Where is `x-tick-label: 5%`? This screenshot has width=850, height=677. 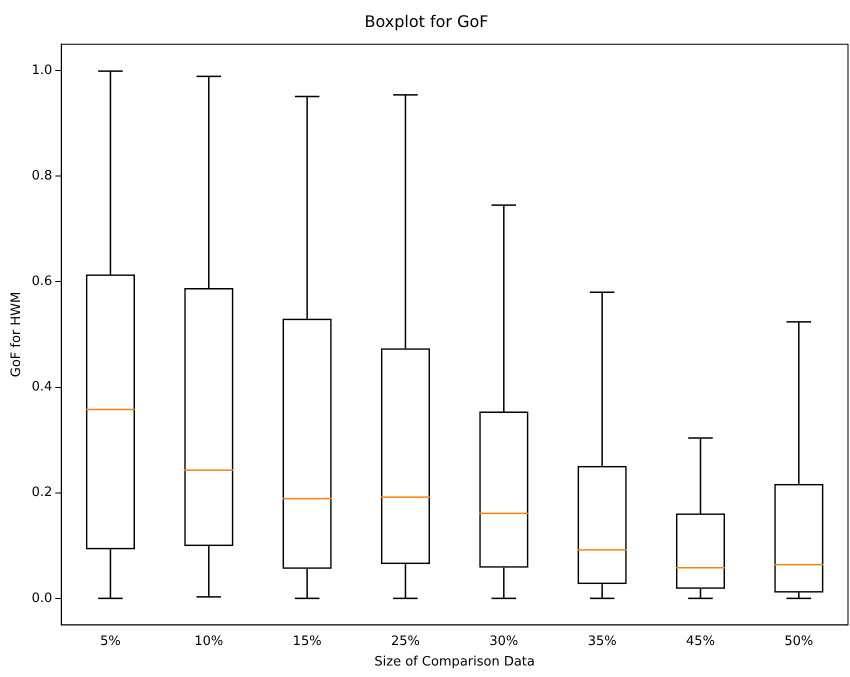
x-tick-label: 5% is located at coordinates (110, 641).